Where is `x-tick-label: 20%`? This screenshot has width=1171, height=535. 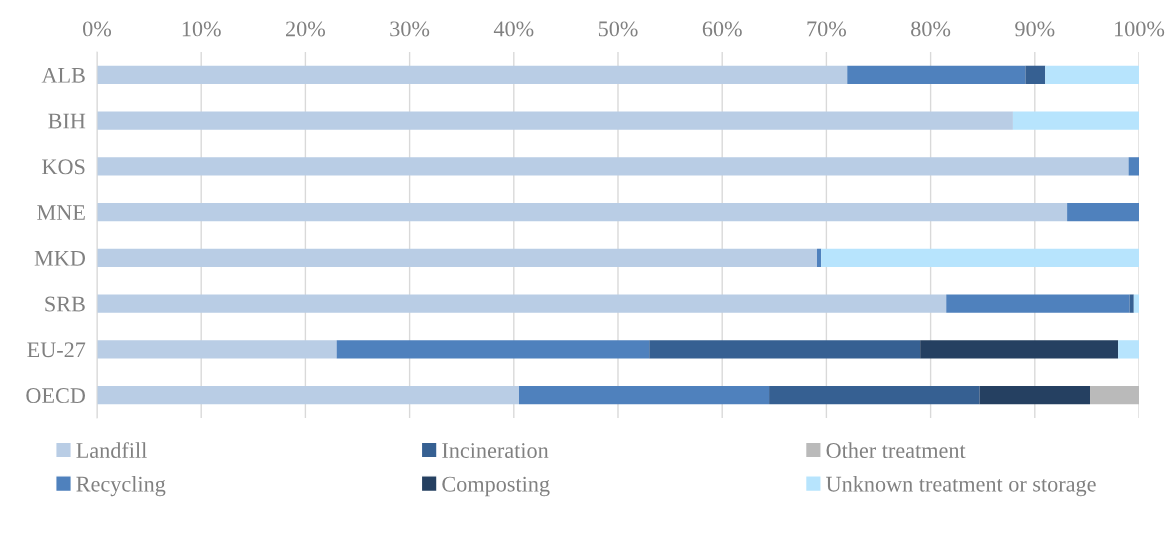
x-tick-label: 20% is located at coordinates (306, 29).